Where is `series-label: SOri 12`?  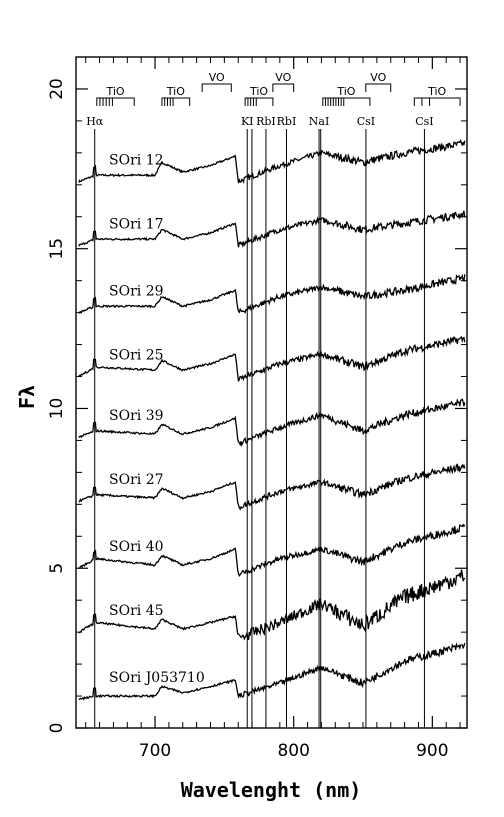 series-label: SOri 12 is located at coordinates (136, 161).